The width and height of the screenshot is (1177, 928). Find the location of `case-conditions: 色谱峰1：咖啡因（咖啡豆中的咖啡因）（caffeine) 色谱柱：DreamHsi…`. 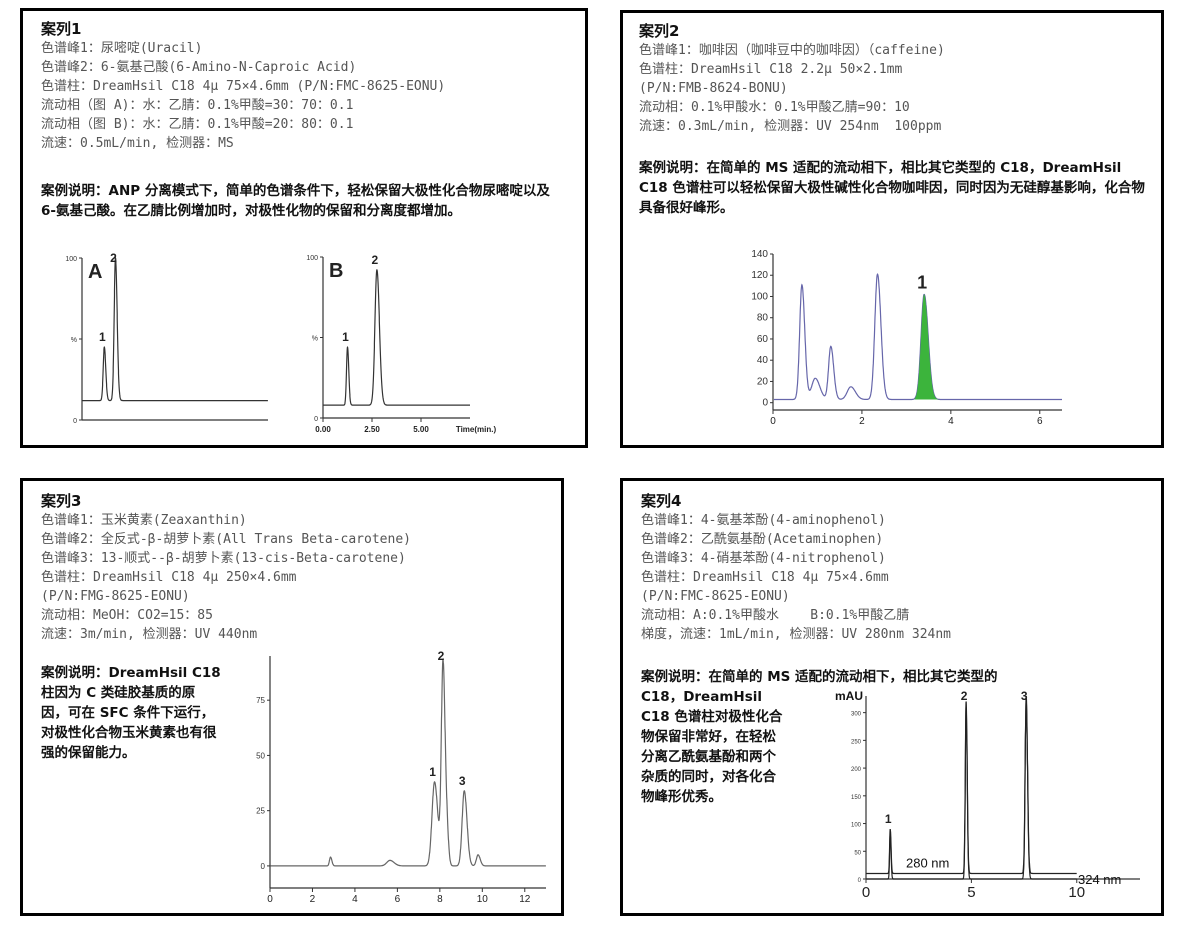

case-conditions: 色谱峰1：咖啡因（咖啡豆中的咖啡因）（caffeine) 色谱柱：DreamHsi… is located at coordinates (792, 88).